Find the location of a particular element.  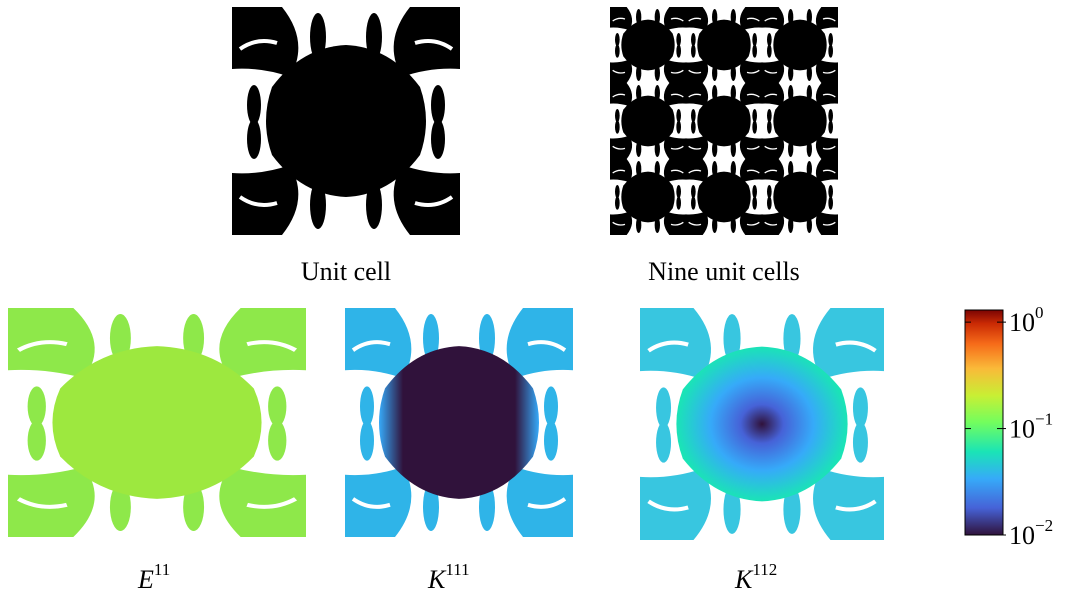

caption: E11 is located at coordinates (153, 576).